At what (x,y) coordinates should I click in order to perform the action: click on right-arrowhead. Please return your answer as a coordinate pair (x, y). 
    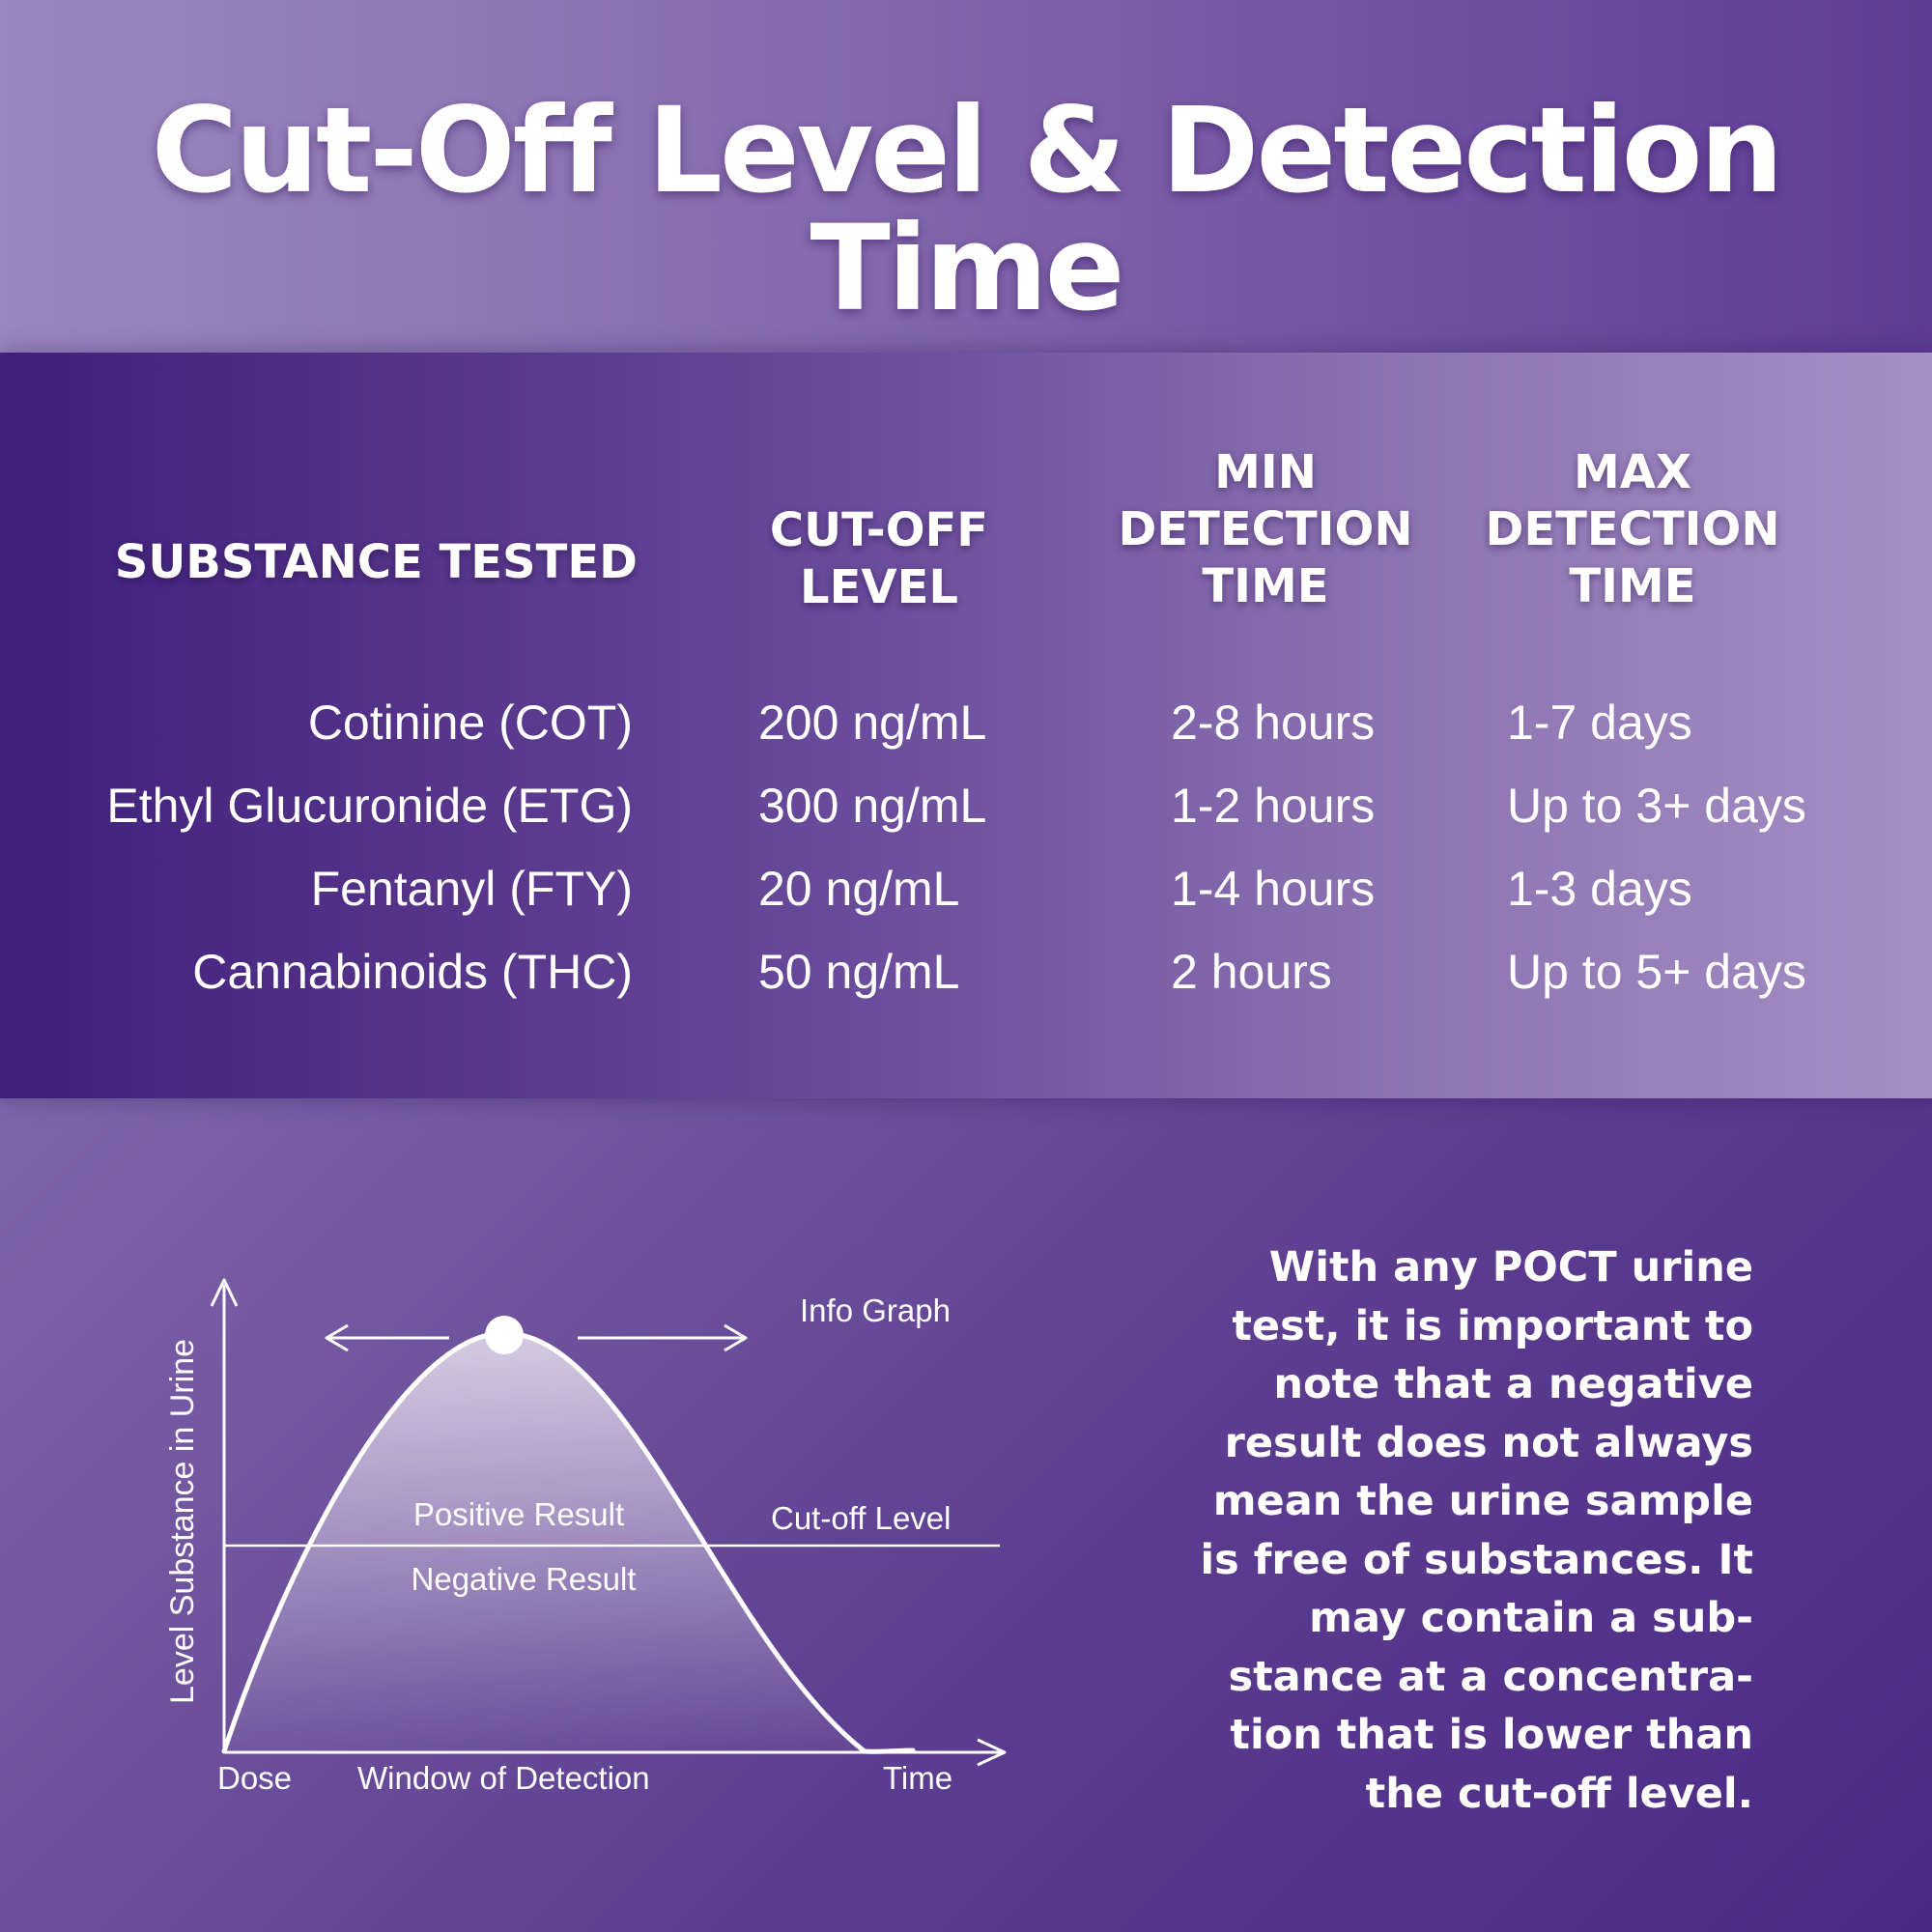
    Looking at the image, I should click on (736, 1337).